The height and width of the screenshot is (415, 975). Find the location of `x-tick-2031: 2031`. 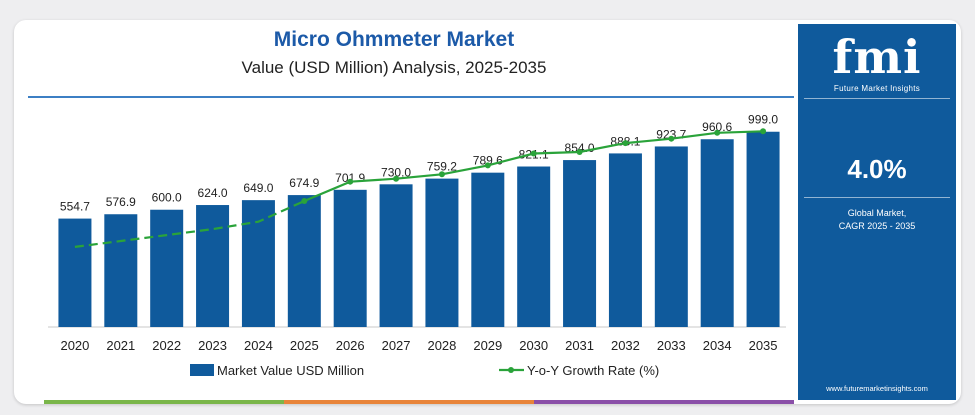

x-tick-2031: 2031 is located at coordinates (579, 345).